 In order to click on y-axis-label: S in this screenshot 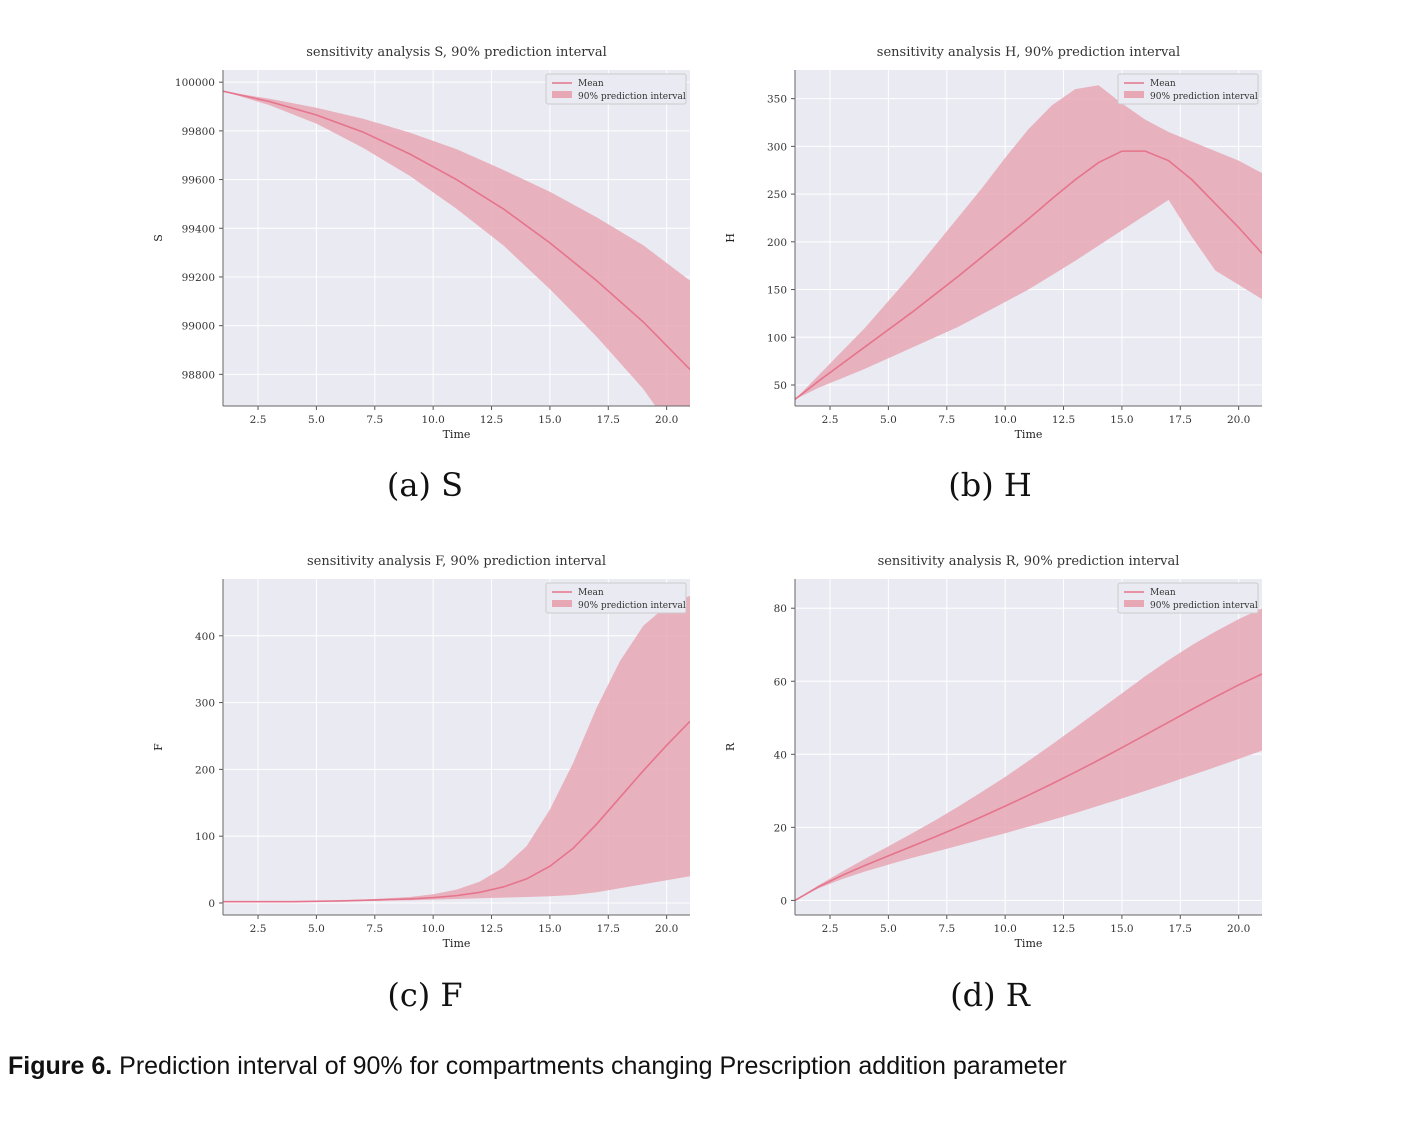, I will do `click(158, 238)`.